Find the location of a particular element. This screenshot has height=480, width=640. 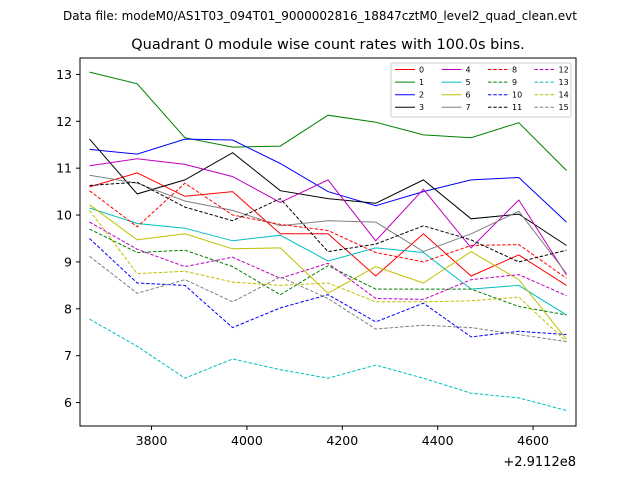

y-tick-label: 8 is located at coordinates (68, 308).